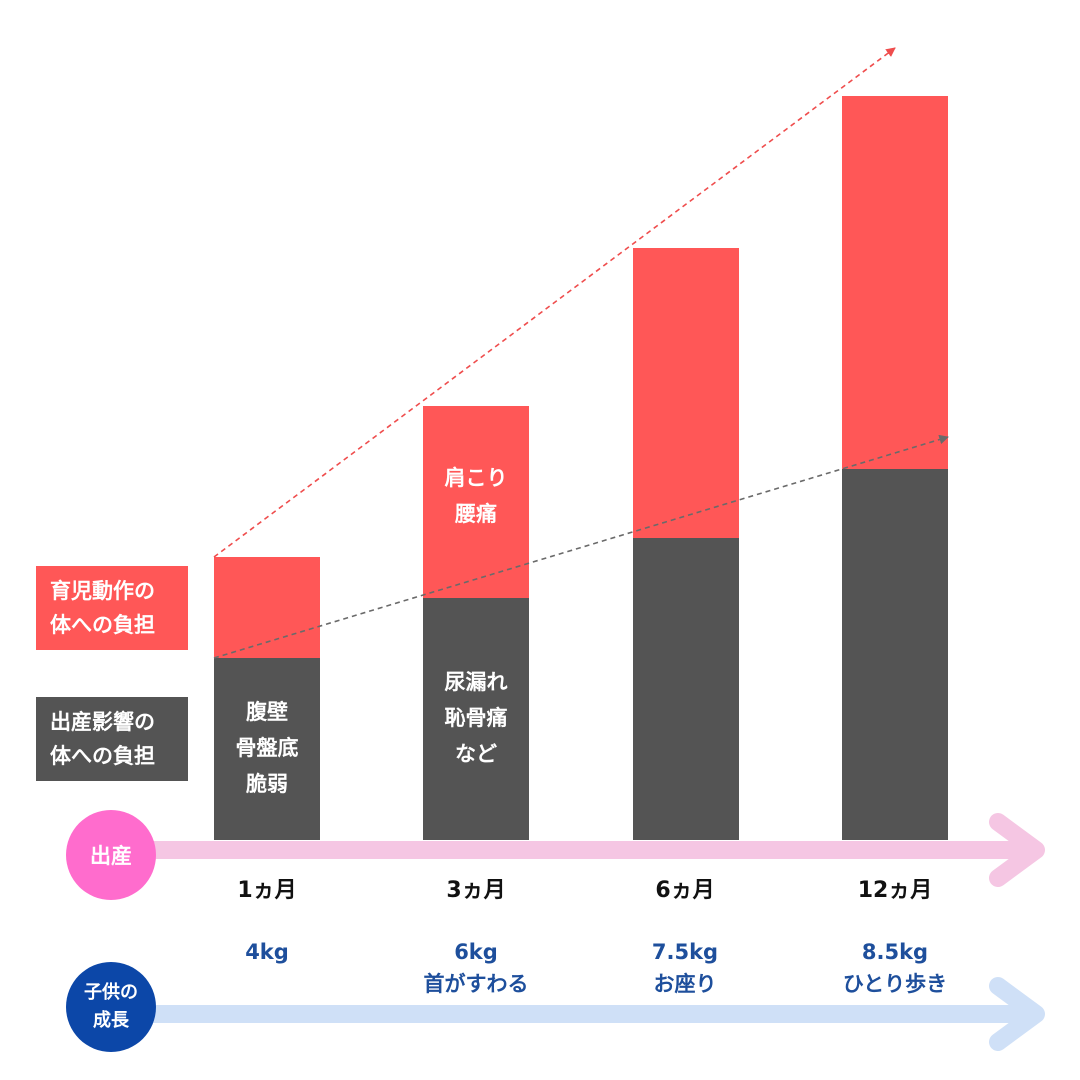 The height and width of the screenshot is (1080, 1080). Describe the element at coordinates (102, 756) in the screenshot. I see `legend-childbirth-line-2: 体への負担` at that location.